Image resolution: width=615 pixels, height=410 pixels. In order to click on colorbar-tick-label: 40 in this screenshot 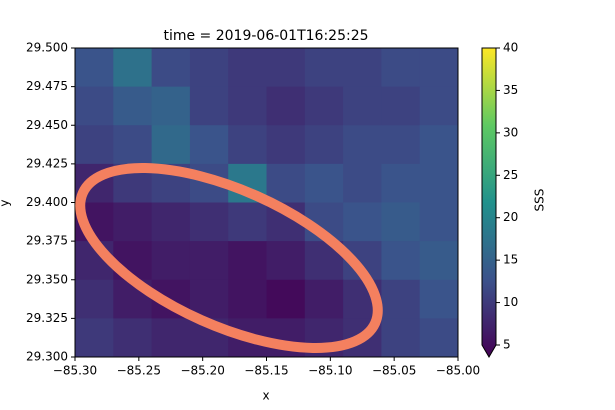, I will do `click(510, 48)`.